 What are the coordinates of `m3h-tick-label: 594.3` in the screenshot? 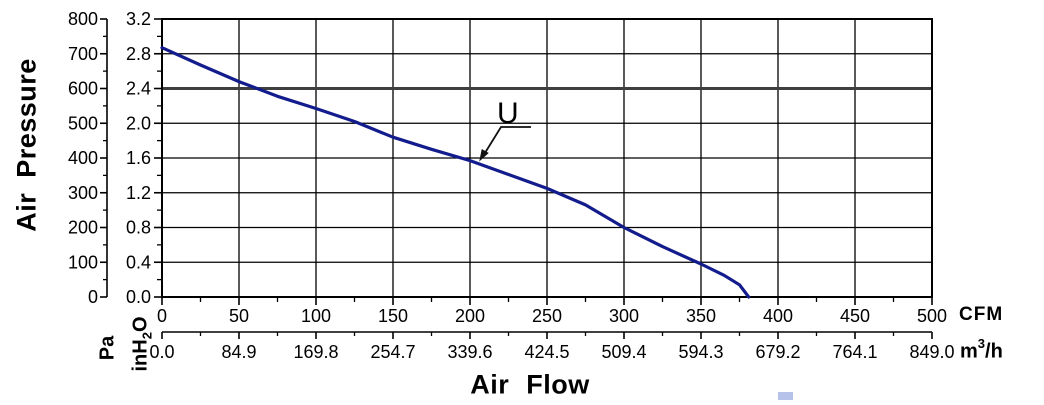 It's located at (700, 352).